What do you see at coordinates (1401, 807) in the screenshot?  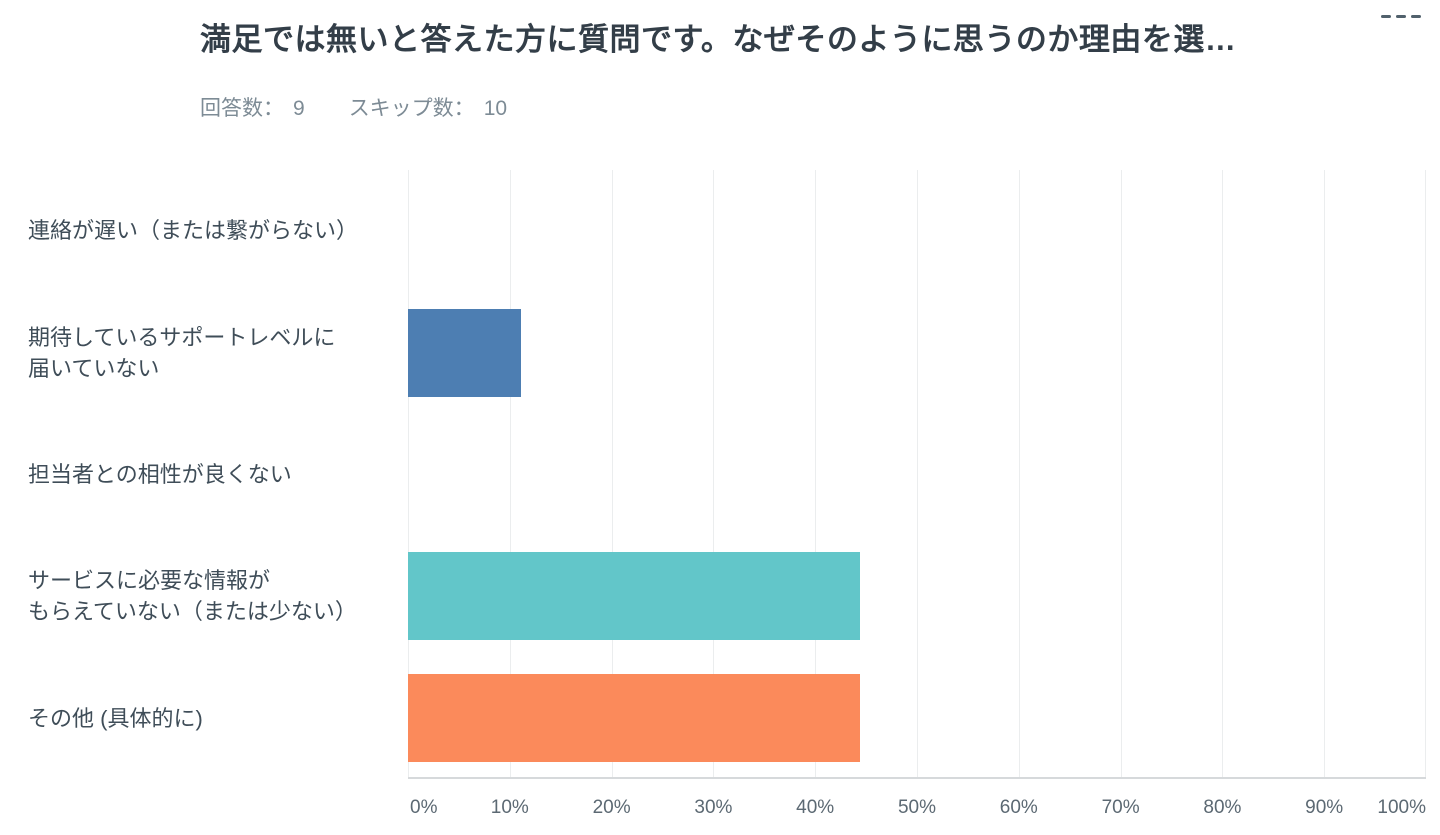 I see `x-tick-label: 100%` at bounding box center [1401, 807].